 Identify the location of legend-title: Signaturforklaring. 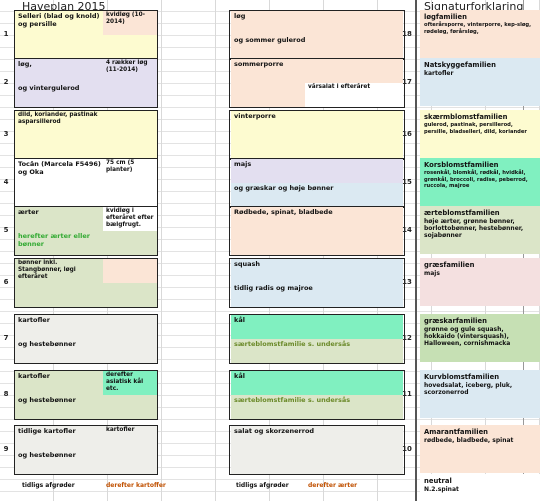
(474, 6).